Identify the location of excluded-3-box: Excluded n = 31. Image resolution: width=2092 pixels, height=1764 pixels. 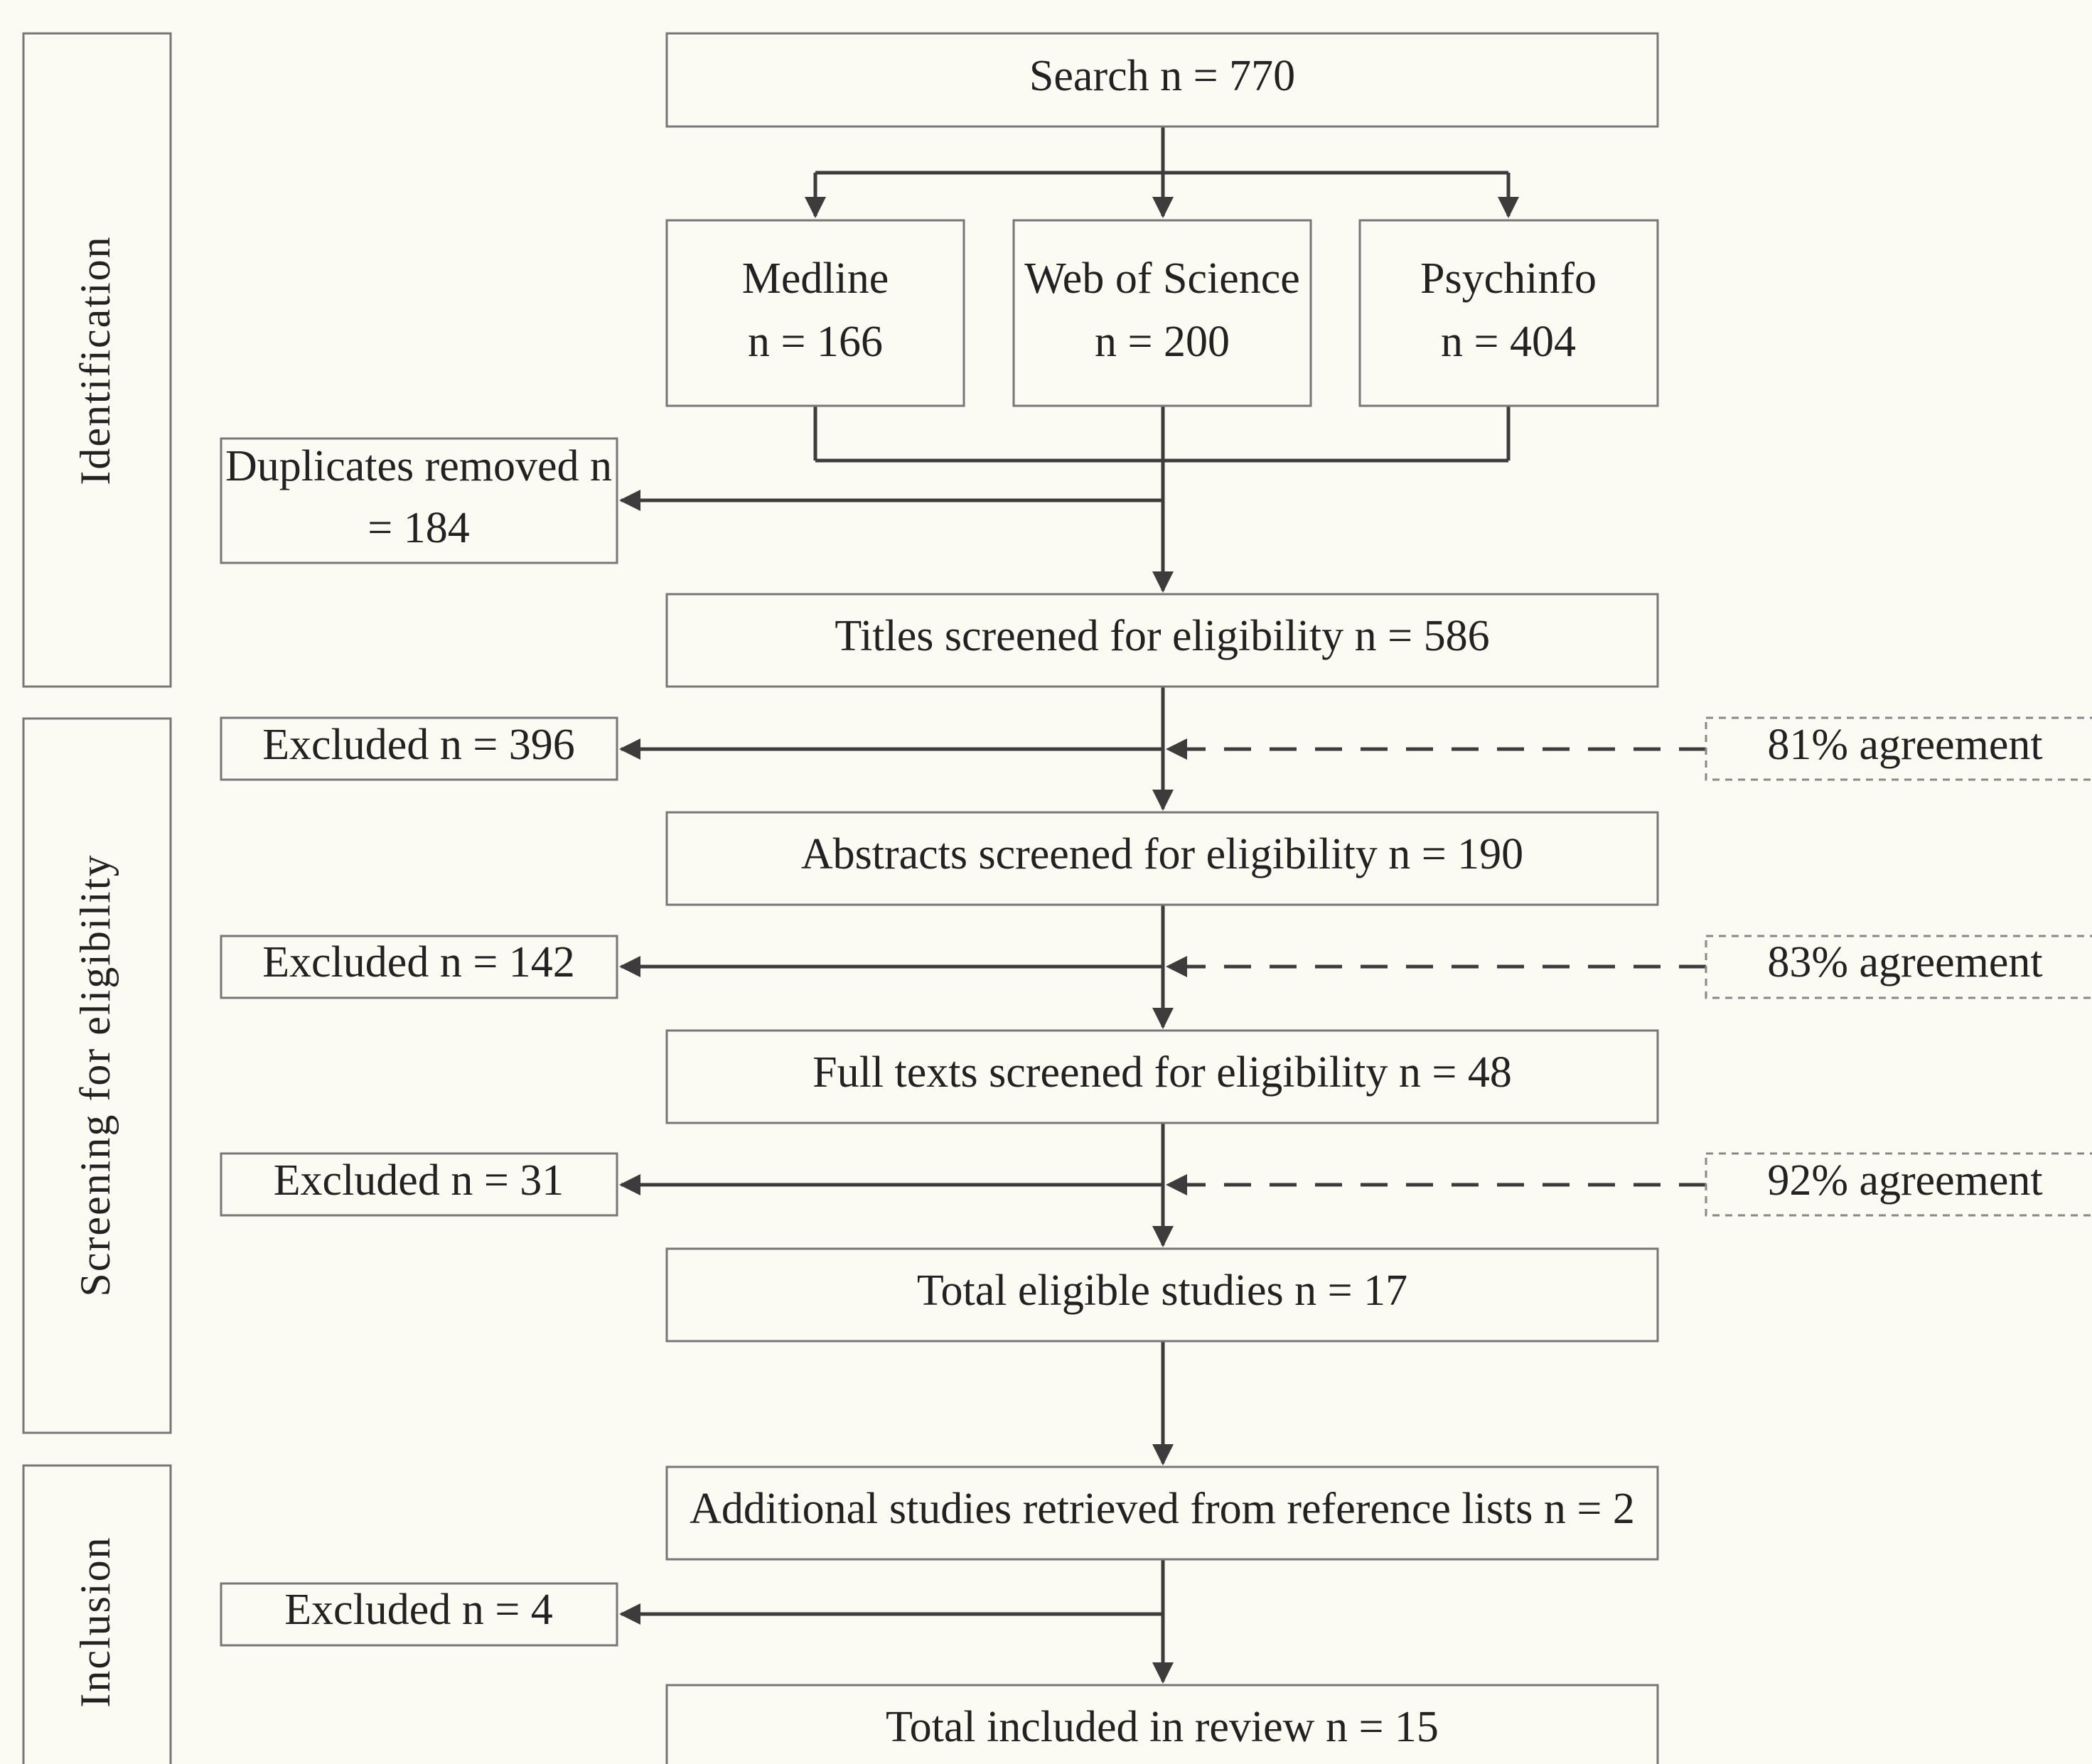
(419, 1184).